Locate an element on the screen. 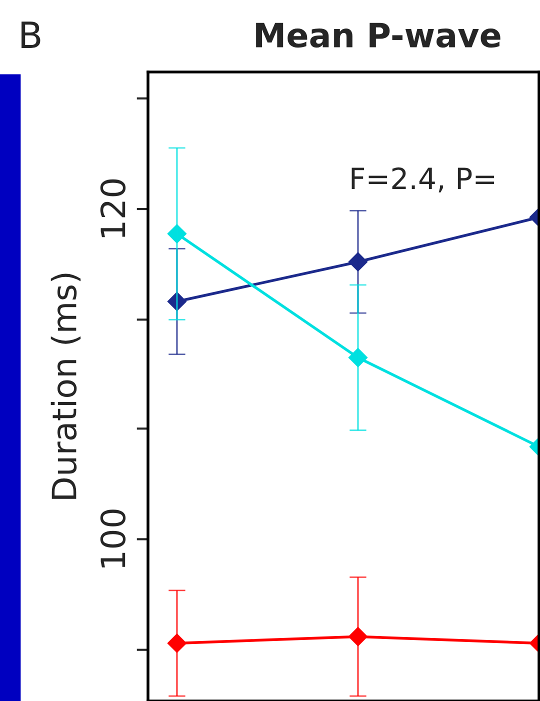 The width and height of the screenshot is (540, 701). y-tick-label: 100 is located at coordinates (113, 539).